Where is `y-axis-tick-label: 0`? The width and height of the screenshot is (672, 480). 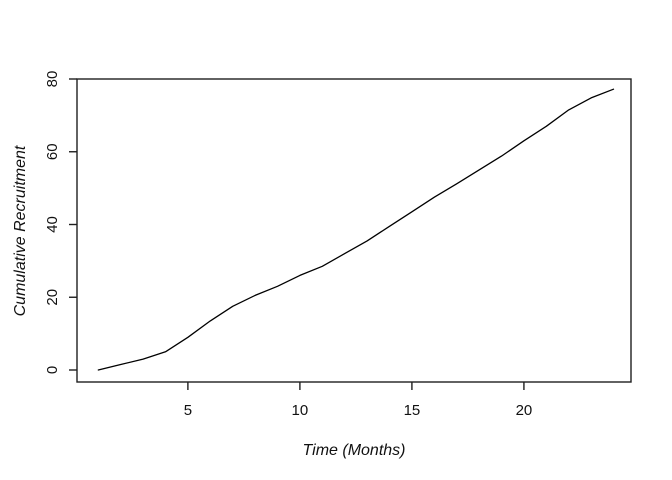
y-axis-tick-label: 0 is located at coordinates (52, 370).